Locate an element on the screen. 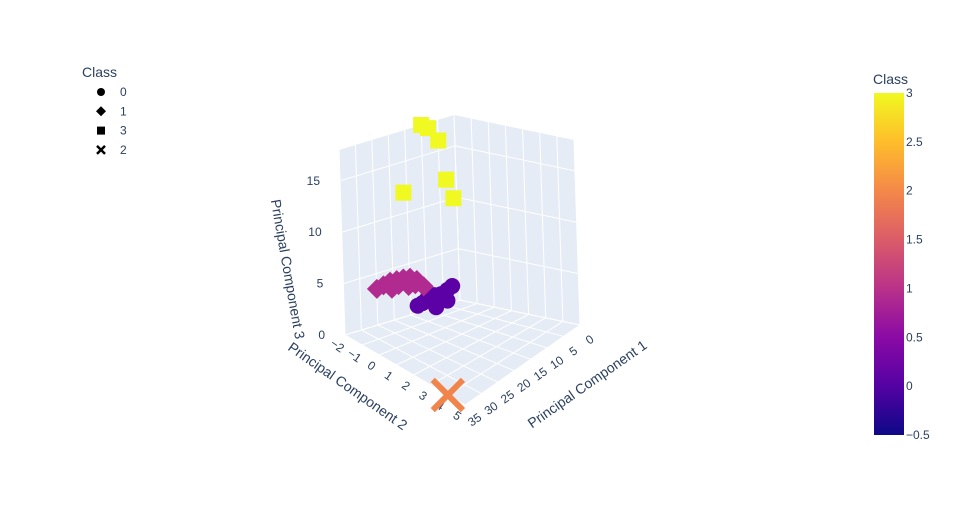 This screenshot has height=530, width=954. z-tick-label: 10 is located at coordinates (315, 232).